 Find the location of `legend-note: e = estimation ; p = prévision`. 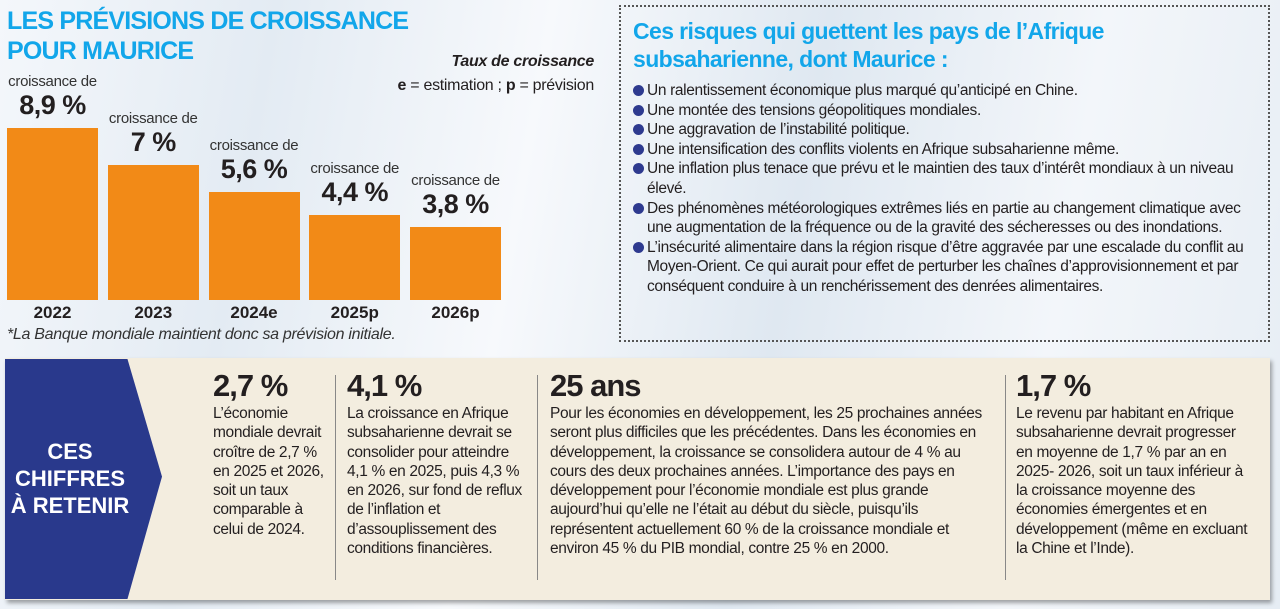

legend-note: e = estimation ; p = prévision is located at coordinates (496, 86).